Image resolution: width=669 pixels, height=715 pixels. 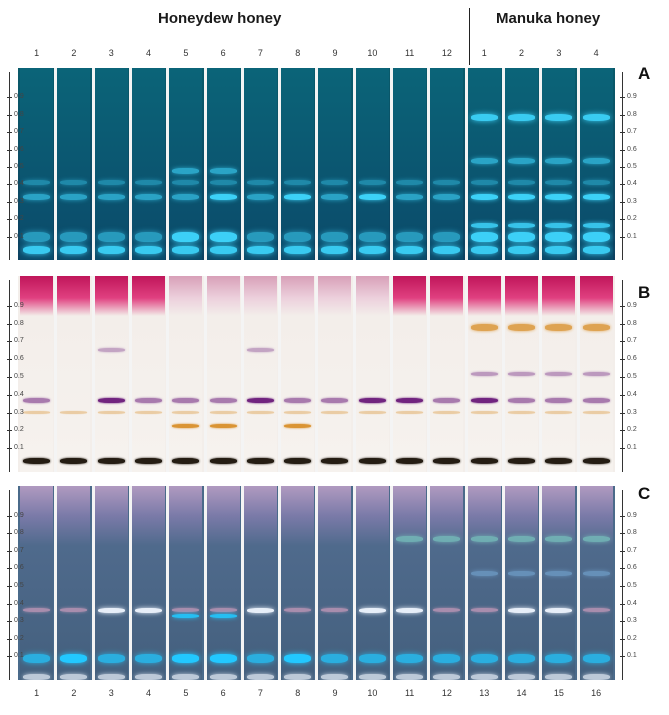 What do you see at coordinates (484, 693) in the screenshot?
I see `bottom-lane-label-13: 13` at bounding box center [484, 693].